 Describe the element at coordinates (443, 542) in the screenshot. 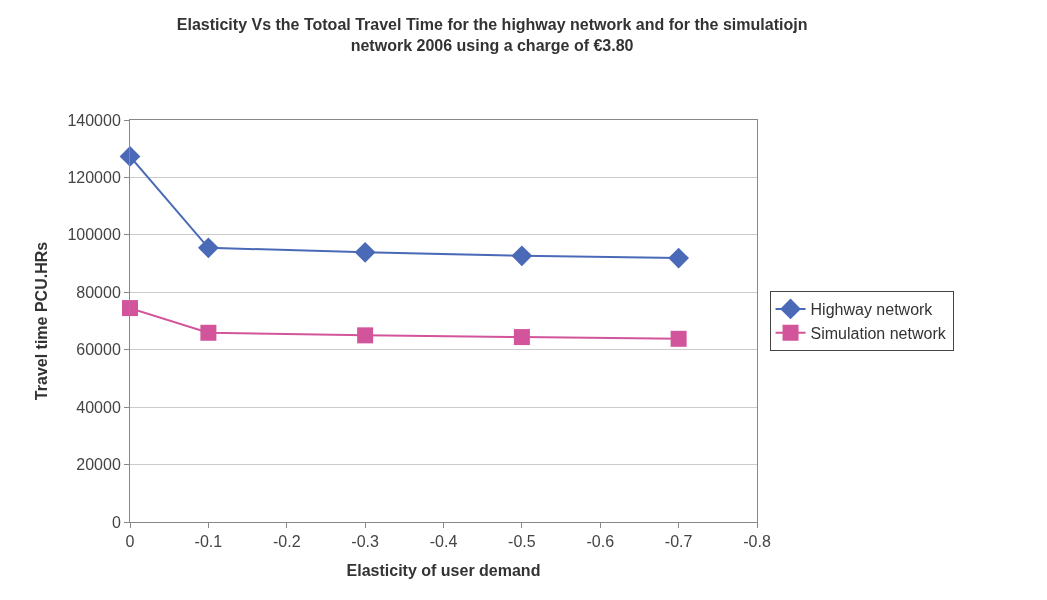

I see `x-tick-label: -0.4` at that location.